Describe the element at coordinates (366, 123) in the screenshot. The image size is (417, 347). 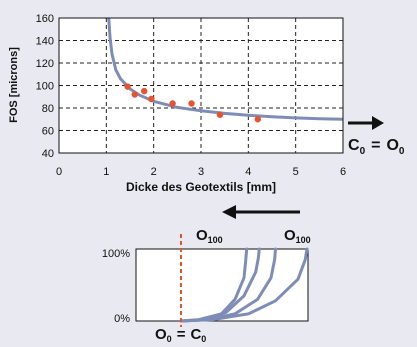
I see `right-arrow-icon` at that location.